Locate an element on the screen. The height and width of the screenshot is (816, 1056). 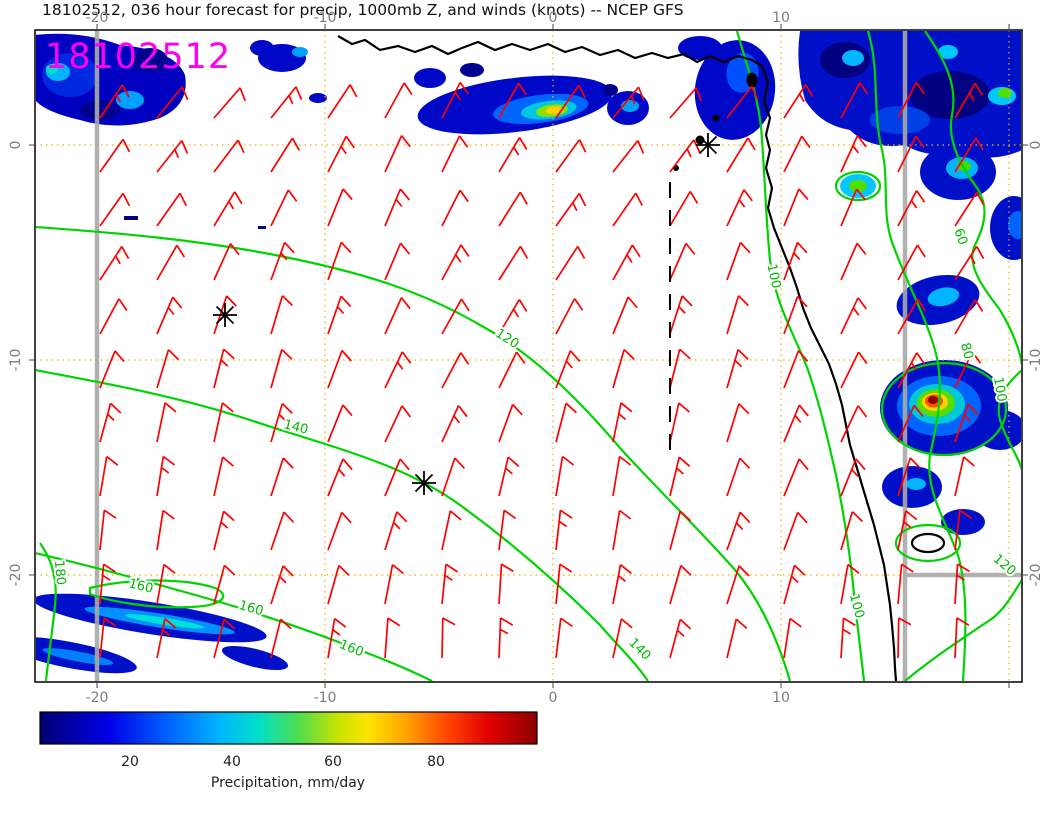
contour-value-label: 100 is located at coordinates (774, 276).